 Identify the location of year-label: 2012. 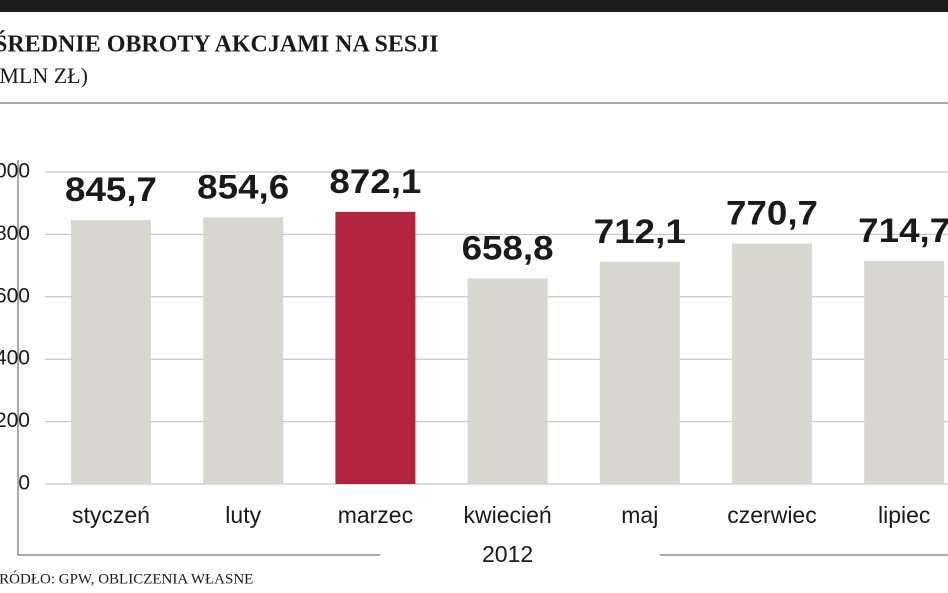
(507, 554).